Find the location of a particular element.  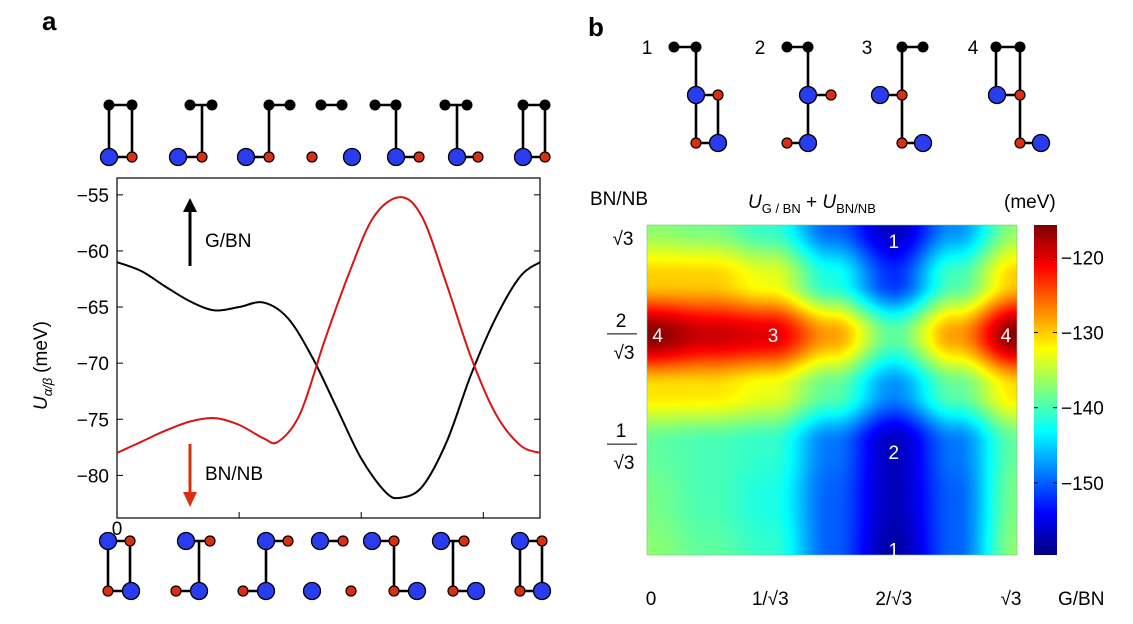

structure-label: 2 is located at coordinates (760, 48).